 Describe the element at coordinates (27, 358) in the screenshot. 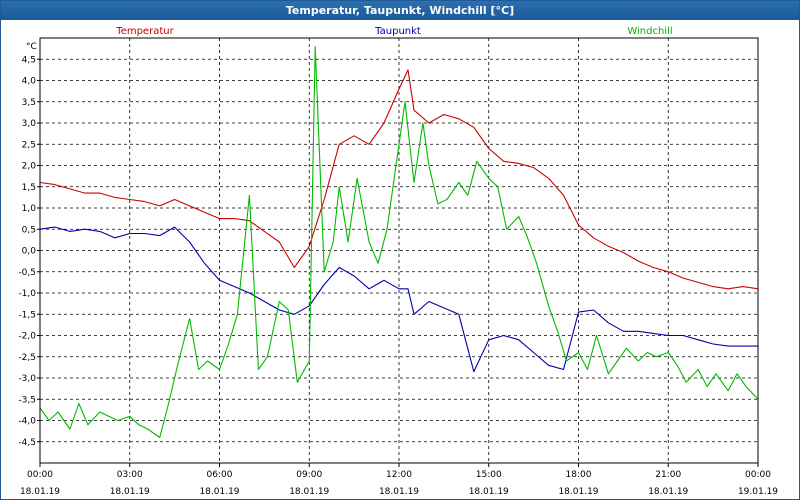

I see `y-tick-label: -2,5` at that location.